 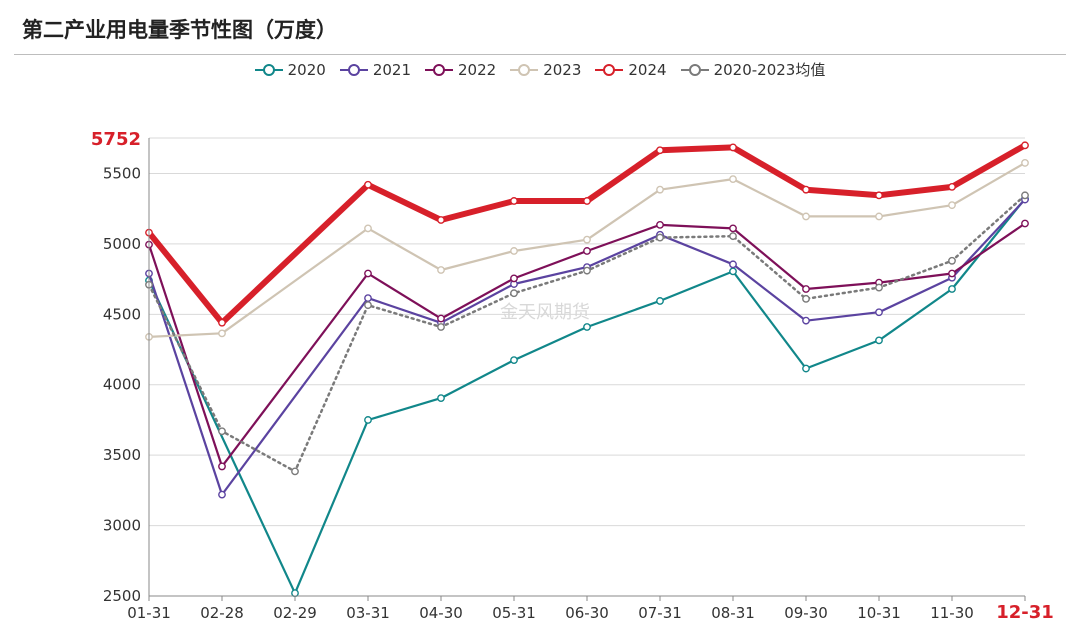 What do you see at coordinates (441, 613) in the screenshot?
I see `x-tick-label: 04-30` at bounding box center [441, 613].